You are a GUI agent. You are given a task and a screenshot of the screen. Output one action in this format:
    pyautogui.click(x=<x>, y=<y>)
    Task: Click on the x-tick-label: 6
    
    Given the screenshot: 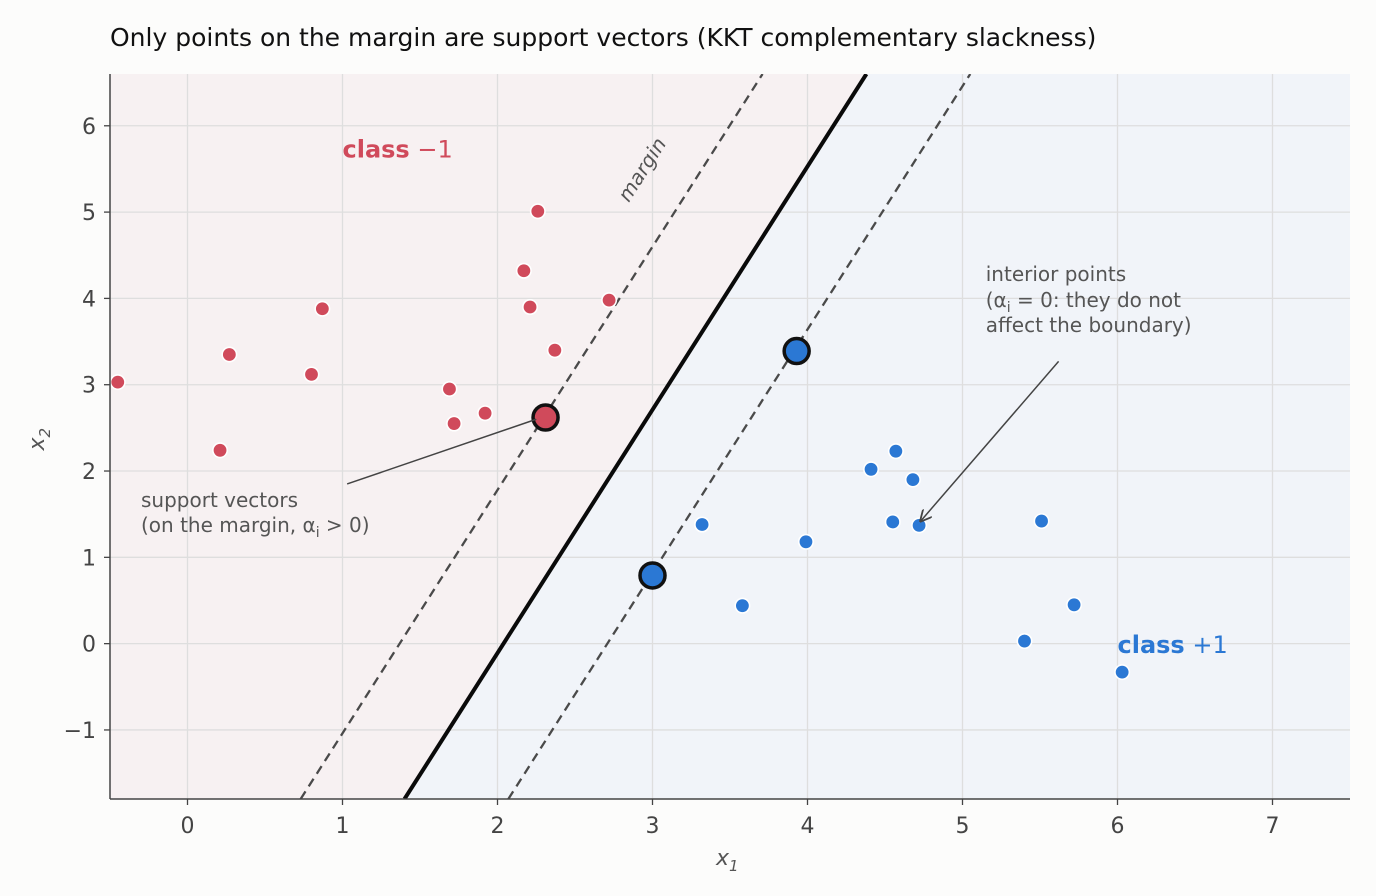 What is the action you would take?
    pyautogui.click(x=1118, y=826)
    